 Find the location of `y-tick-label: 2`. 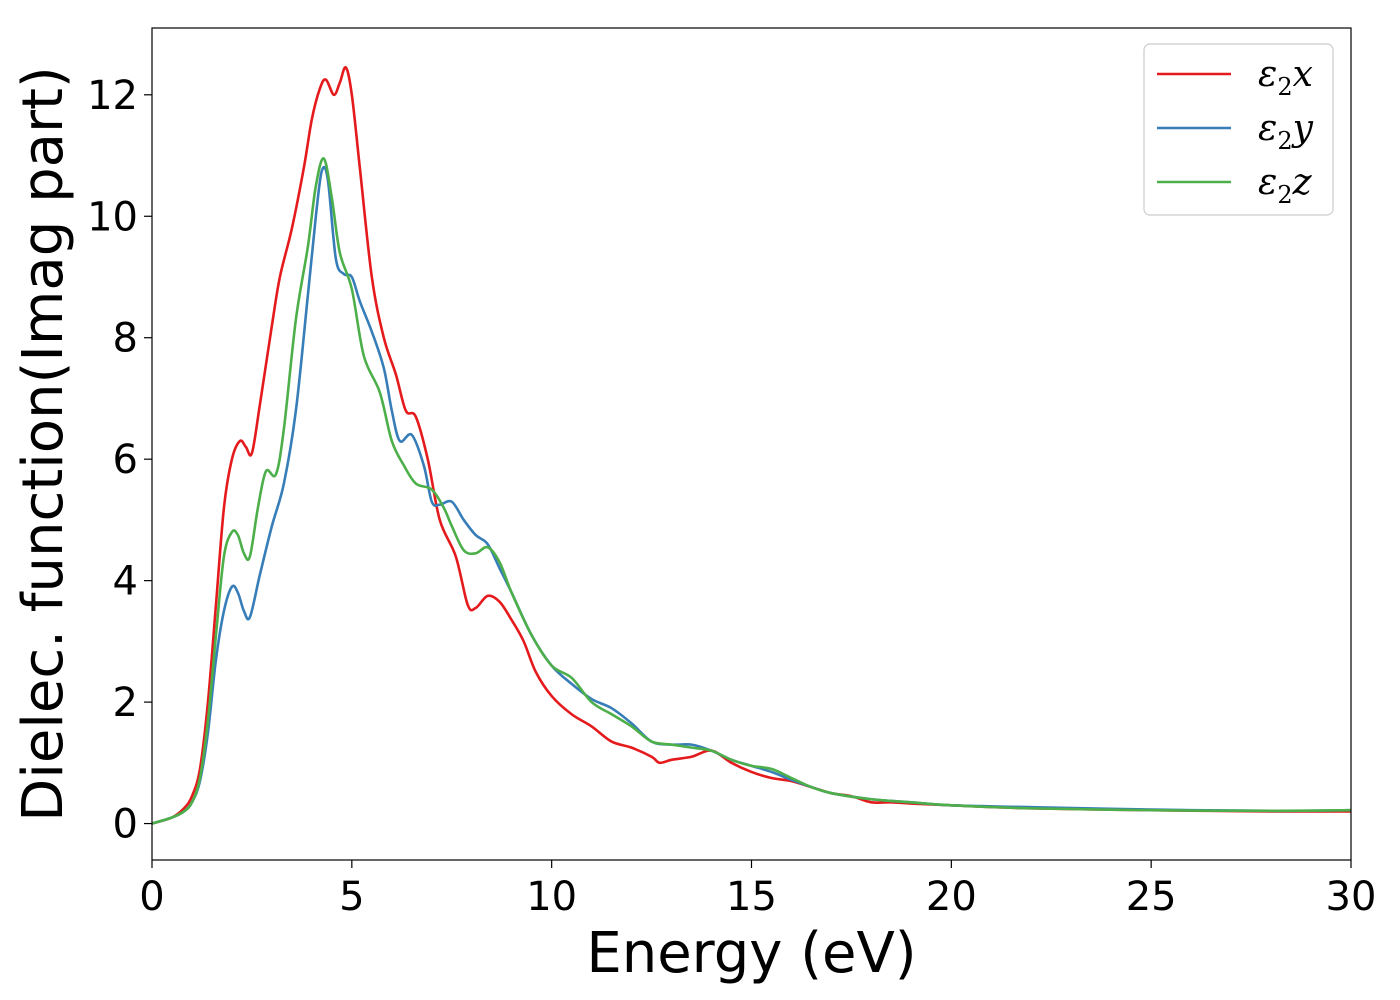

y-tick-label: 2 is located at coordinates (125, 703).